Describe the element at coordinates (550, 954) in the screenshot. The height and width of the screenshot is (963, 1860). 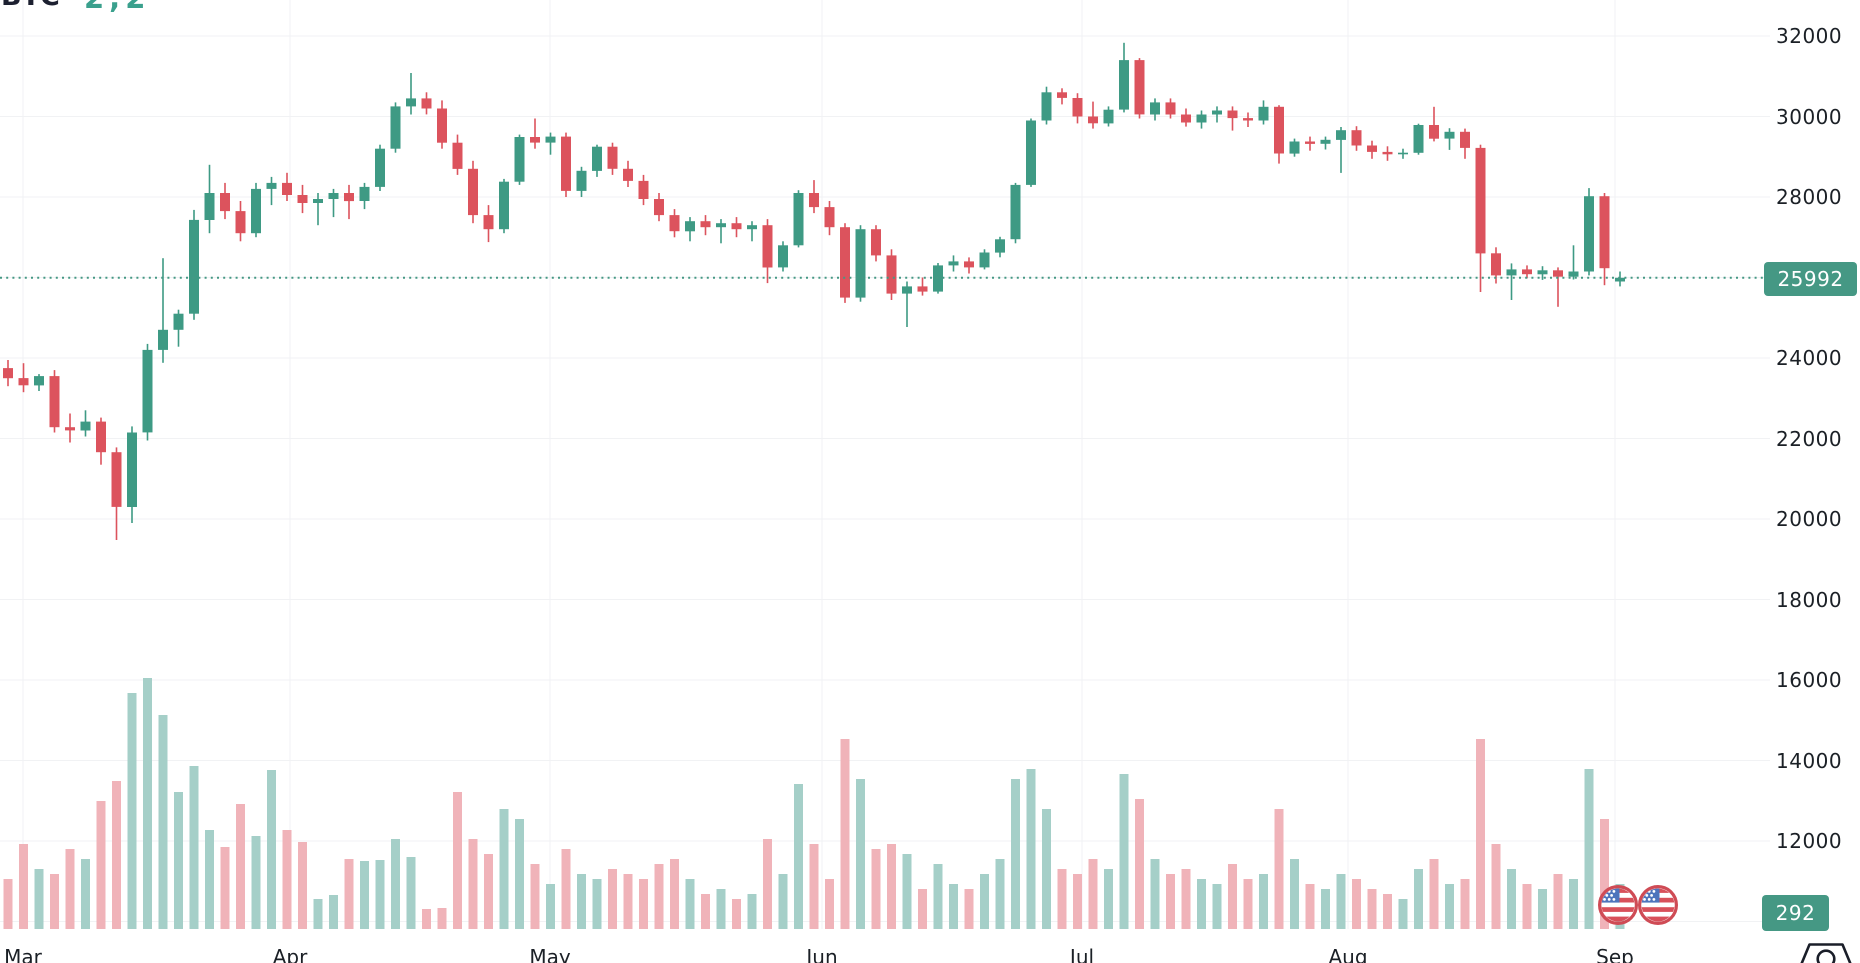
I see `time-axis-label: May` at that location.